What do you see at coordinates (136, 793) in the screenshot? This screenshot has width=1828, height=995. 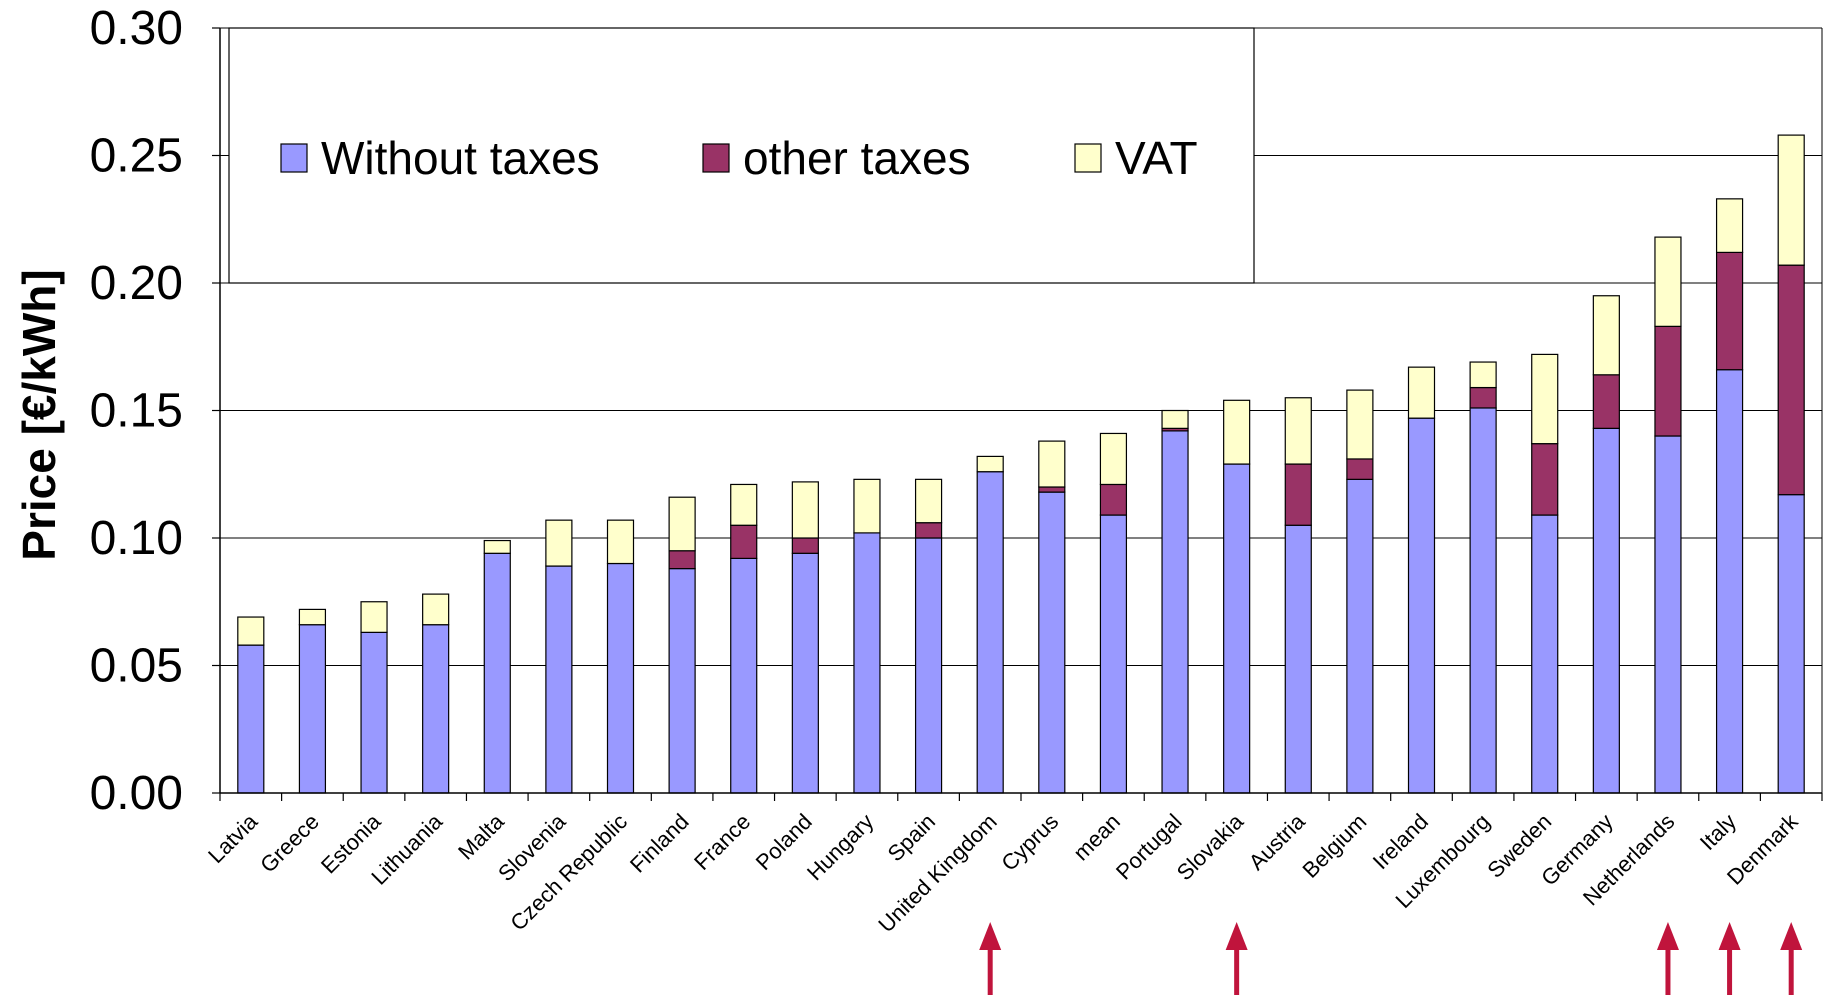 I see `y-tick-label: 0.00` at bounding box center [136, 793].